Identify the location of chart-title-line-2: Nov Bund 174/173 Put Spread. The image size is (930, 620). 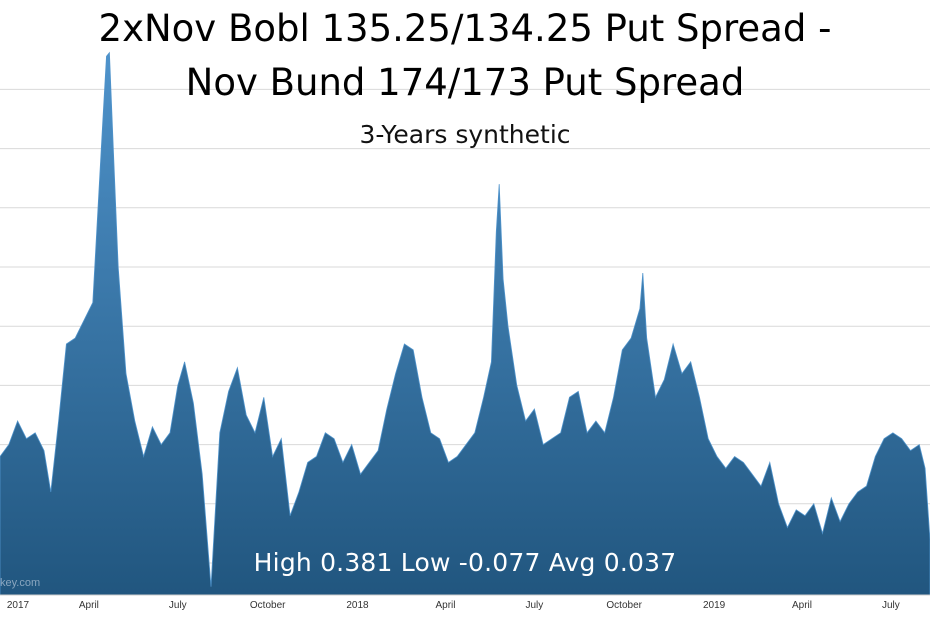
(465, 82).